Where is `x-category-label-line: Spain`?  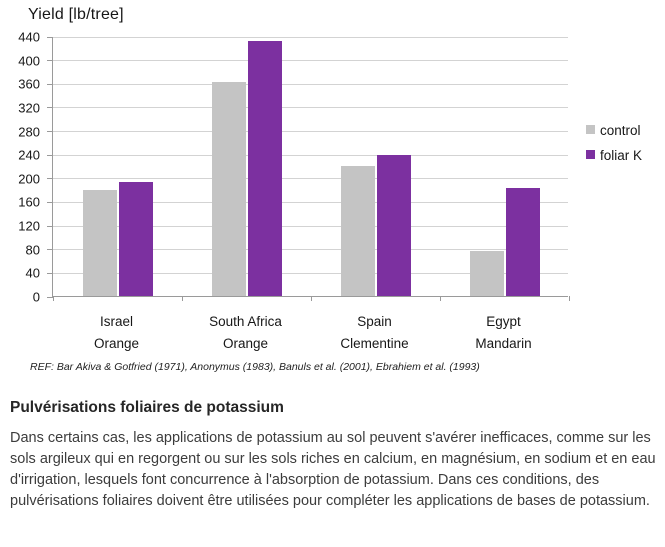
x-category-label-line: Spain is located at coordinates (374, 321).